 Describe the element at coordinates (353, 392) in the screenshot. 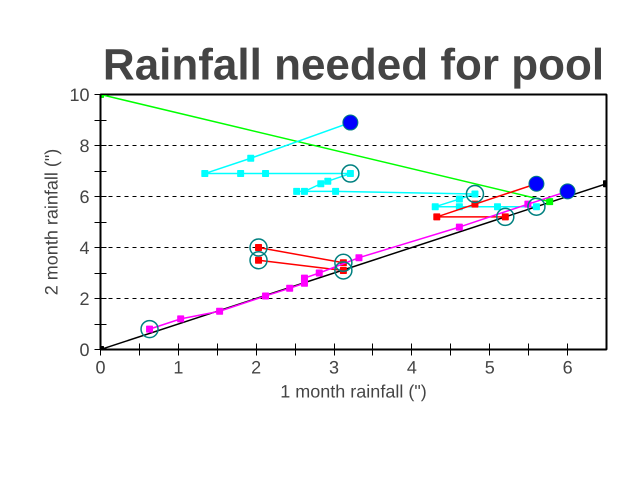

I see `x-axis-title: 1 month rainfall (")` at that location.